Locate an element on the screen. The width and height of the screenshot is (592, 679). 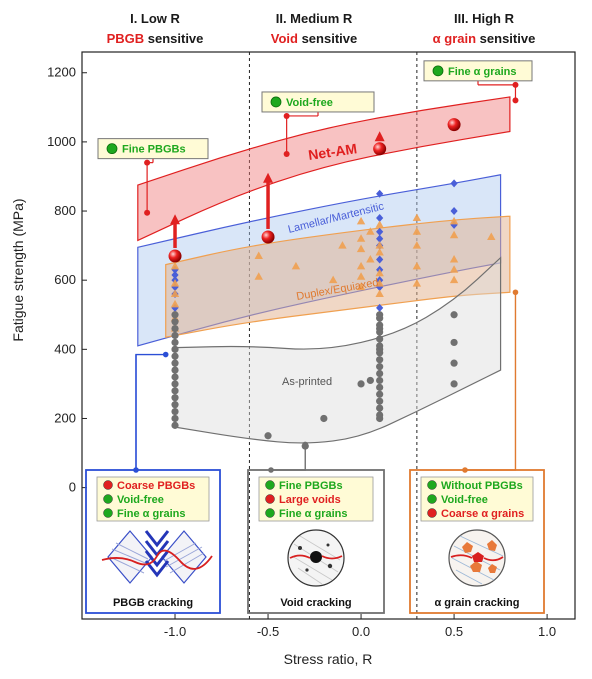
band-label-net-am: Net-AM is located at coordinates (332, 151).